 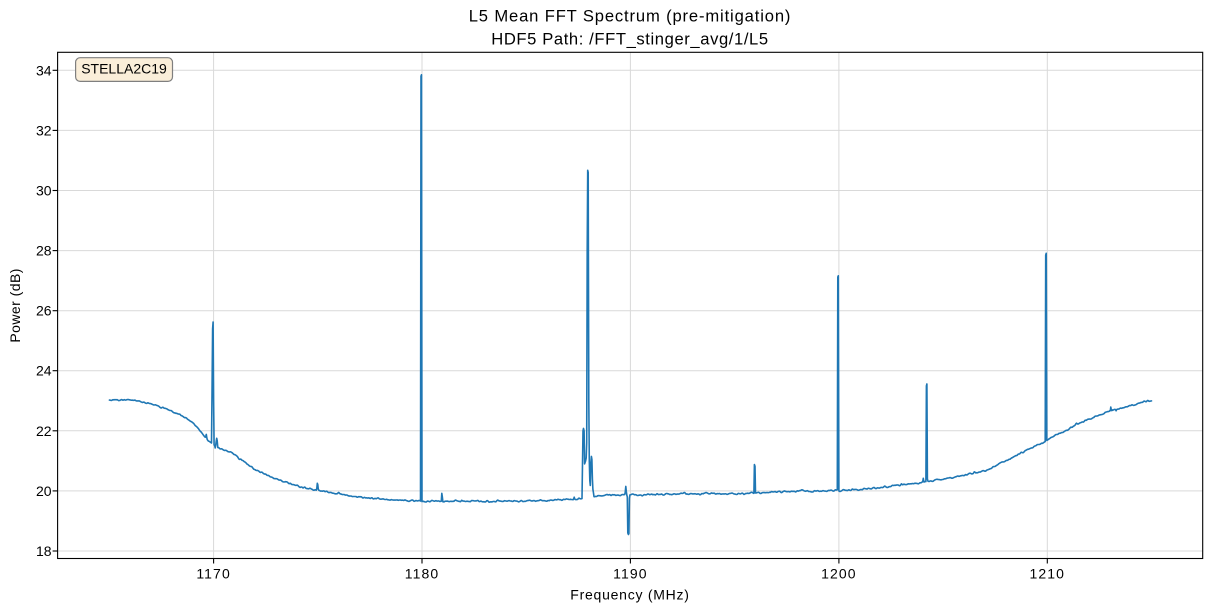 What do you see at coordinates (44, 130) in the screenshot?
I see `svg-text: 32` at bounding box center [44, 130].